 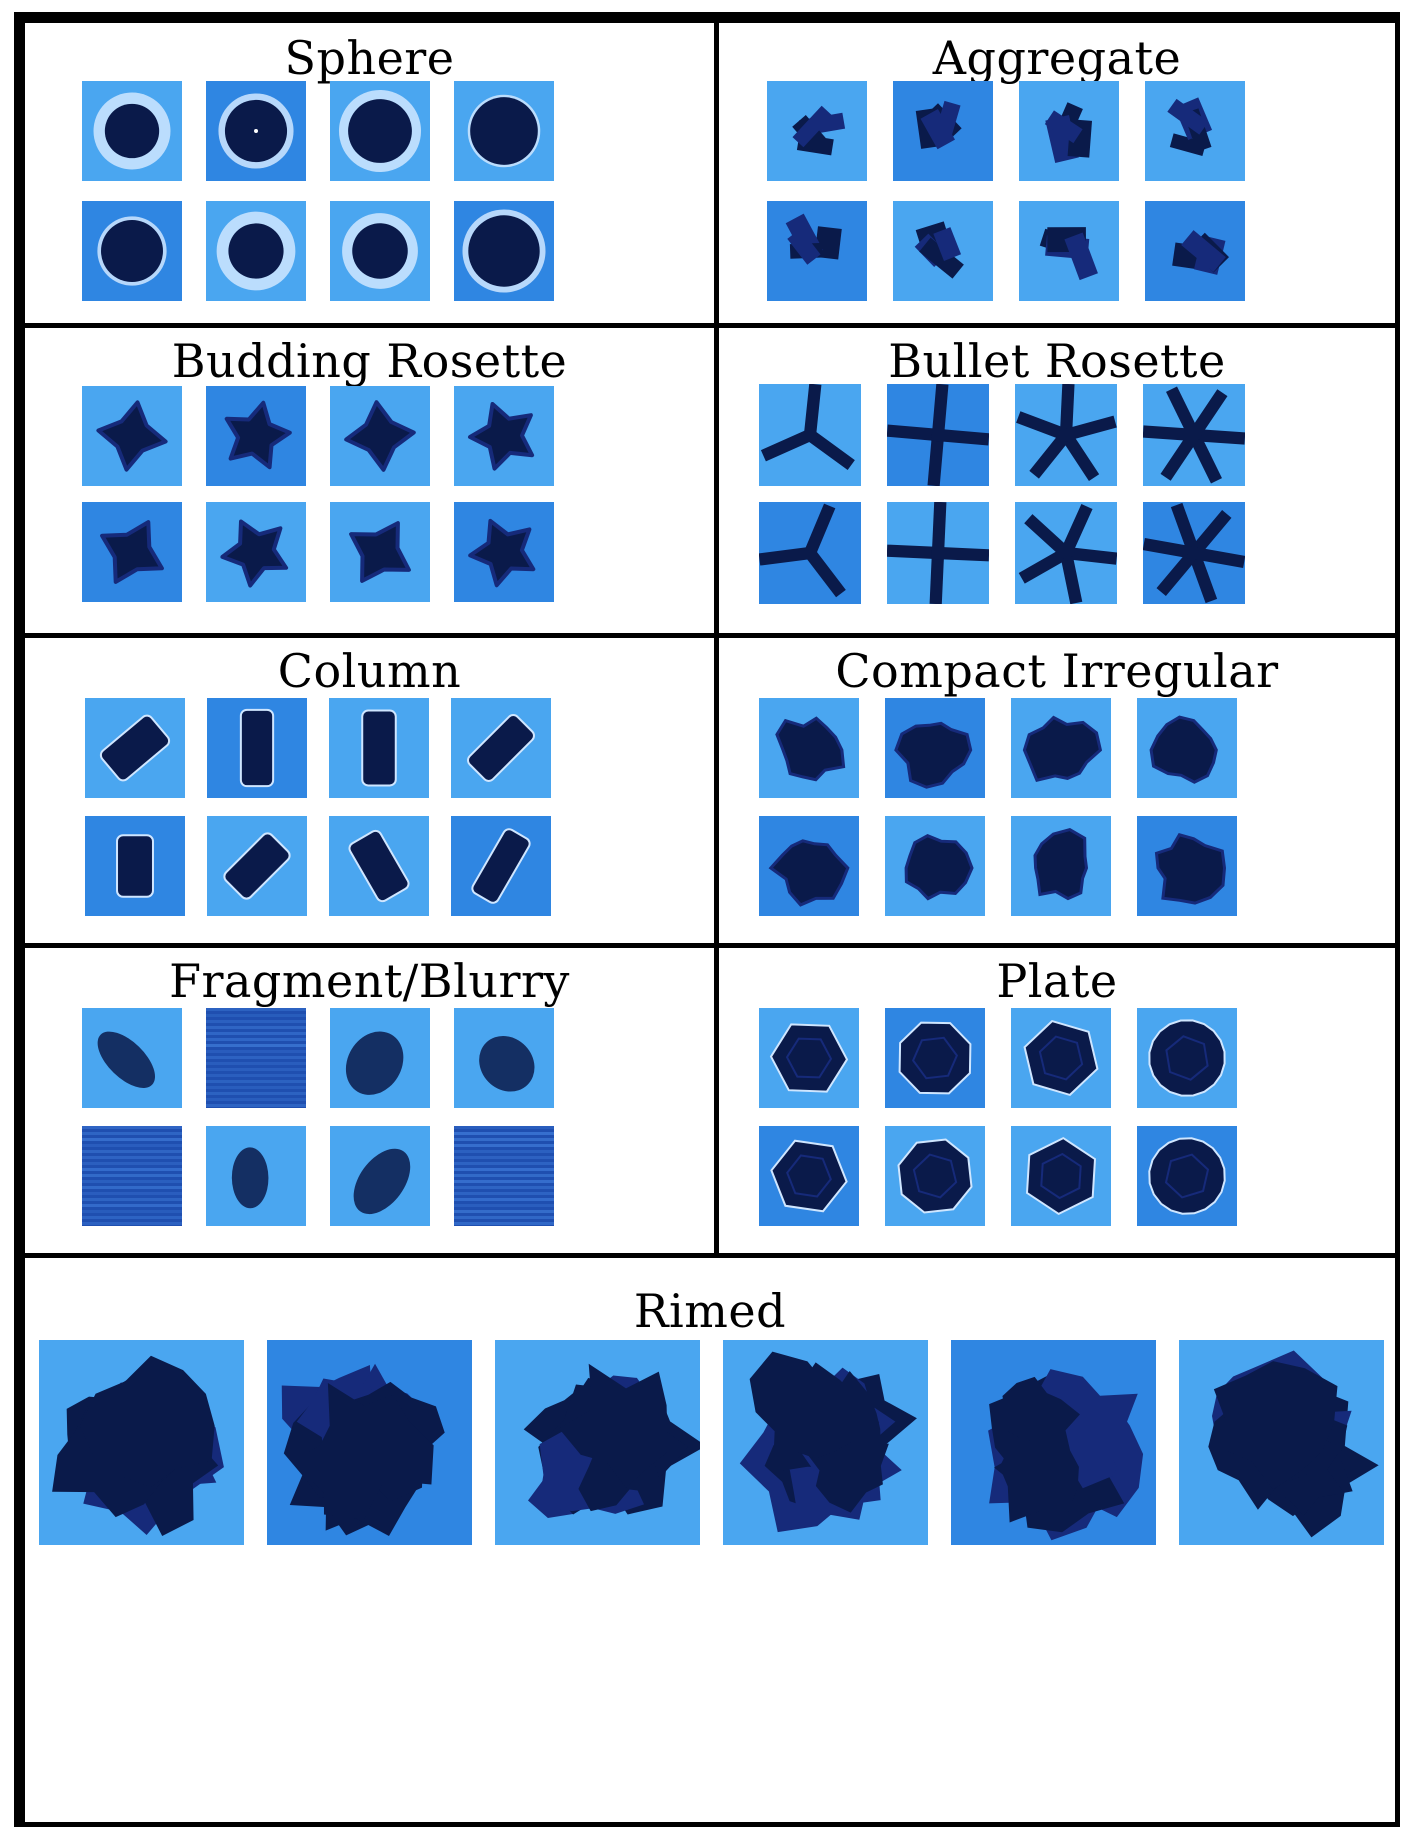 I want to click on panel-budding-rosette: Budding Rosette, so click(x=369, y=480).